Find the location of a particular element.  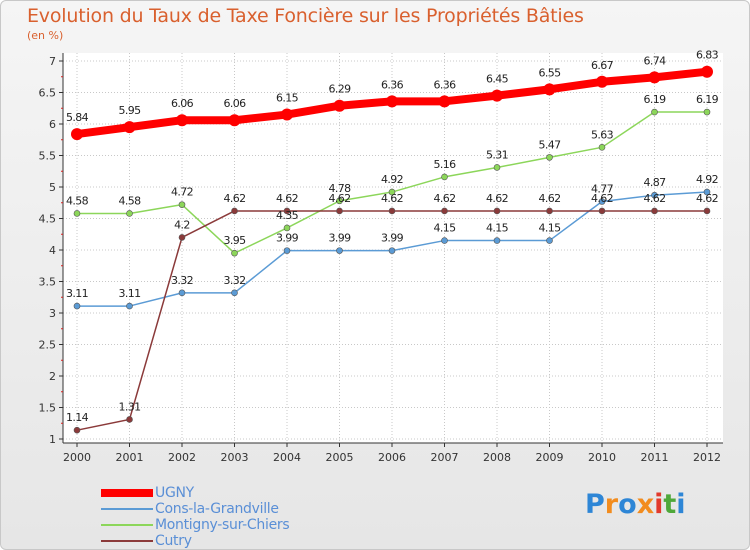

proxiti-logo: Proxiti is located at coordinates (635, 504).